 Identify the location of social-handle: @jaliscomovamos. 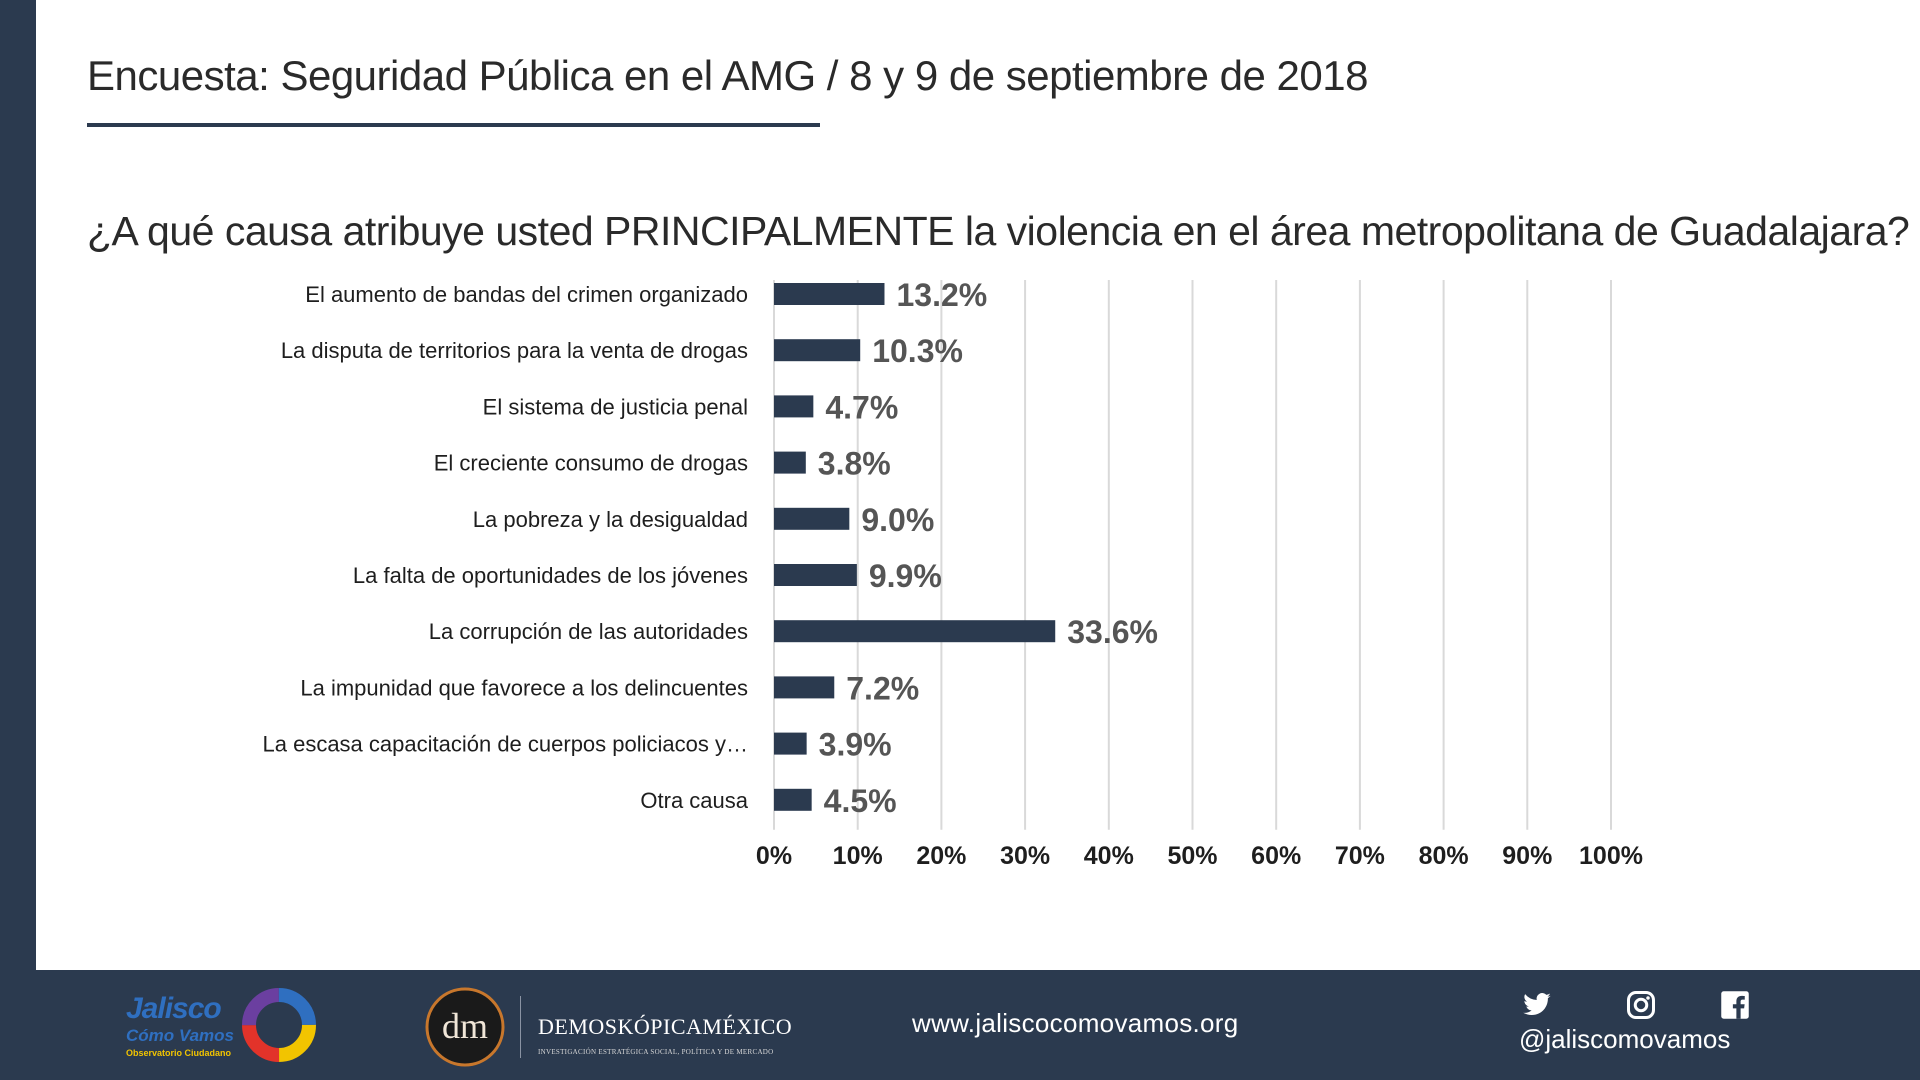
(1625, 1039).